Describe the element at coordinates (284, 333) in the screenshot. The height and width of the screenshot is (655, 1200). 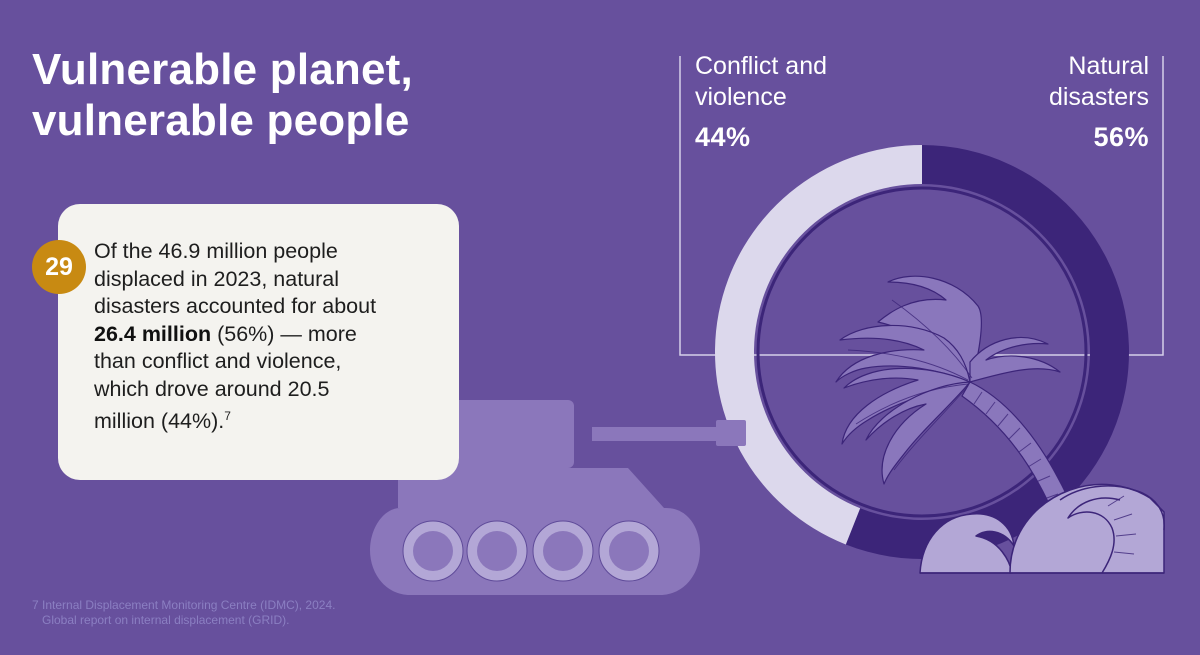
I see `card-line-4-rest: (56%) — more` at that location.